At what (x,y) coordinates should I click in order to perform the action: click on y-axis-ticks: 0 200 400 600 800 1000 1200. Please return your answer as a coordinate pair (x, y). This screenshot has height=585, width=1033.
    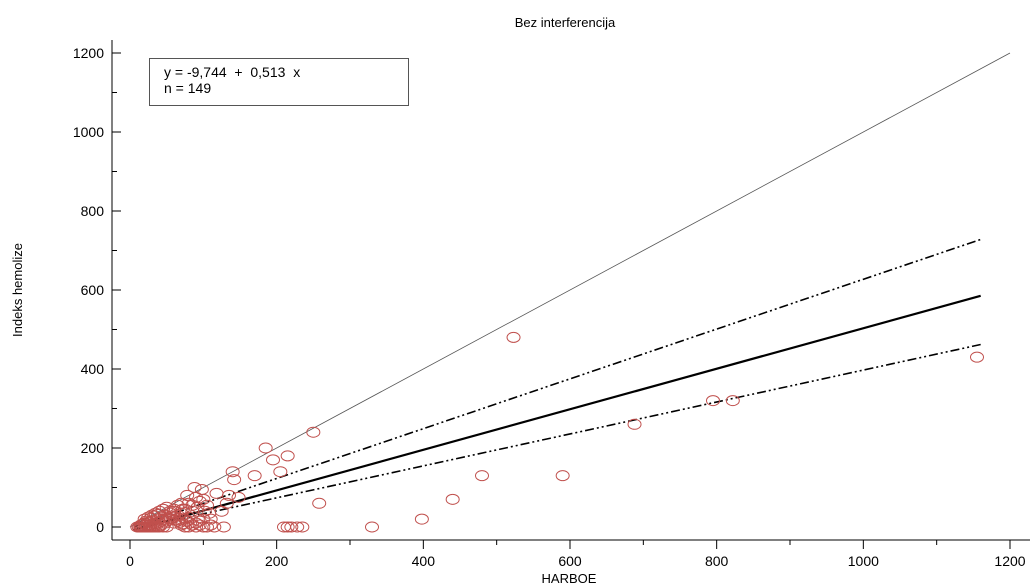
    Looking at the image, I should click on (97, 290).